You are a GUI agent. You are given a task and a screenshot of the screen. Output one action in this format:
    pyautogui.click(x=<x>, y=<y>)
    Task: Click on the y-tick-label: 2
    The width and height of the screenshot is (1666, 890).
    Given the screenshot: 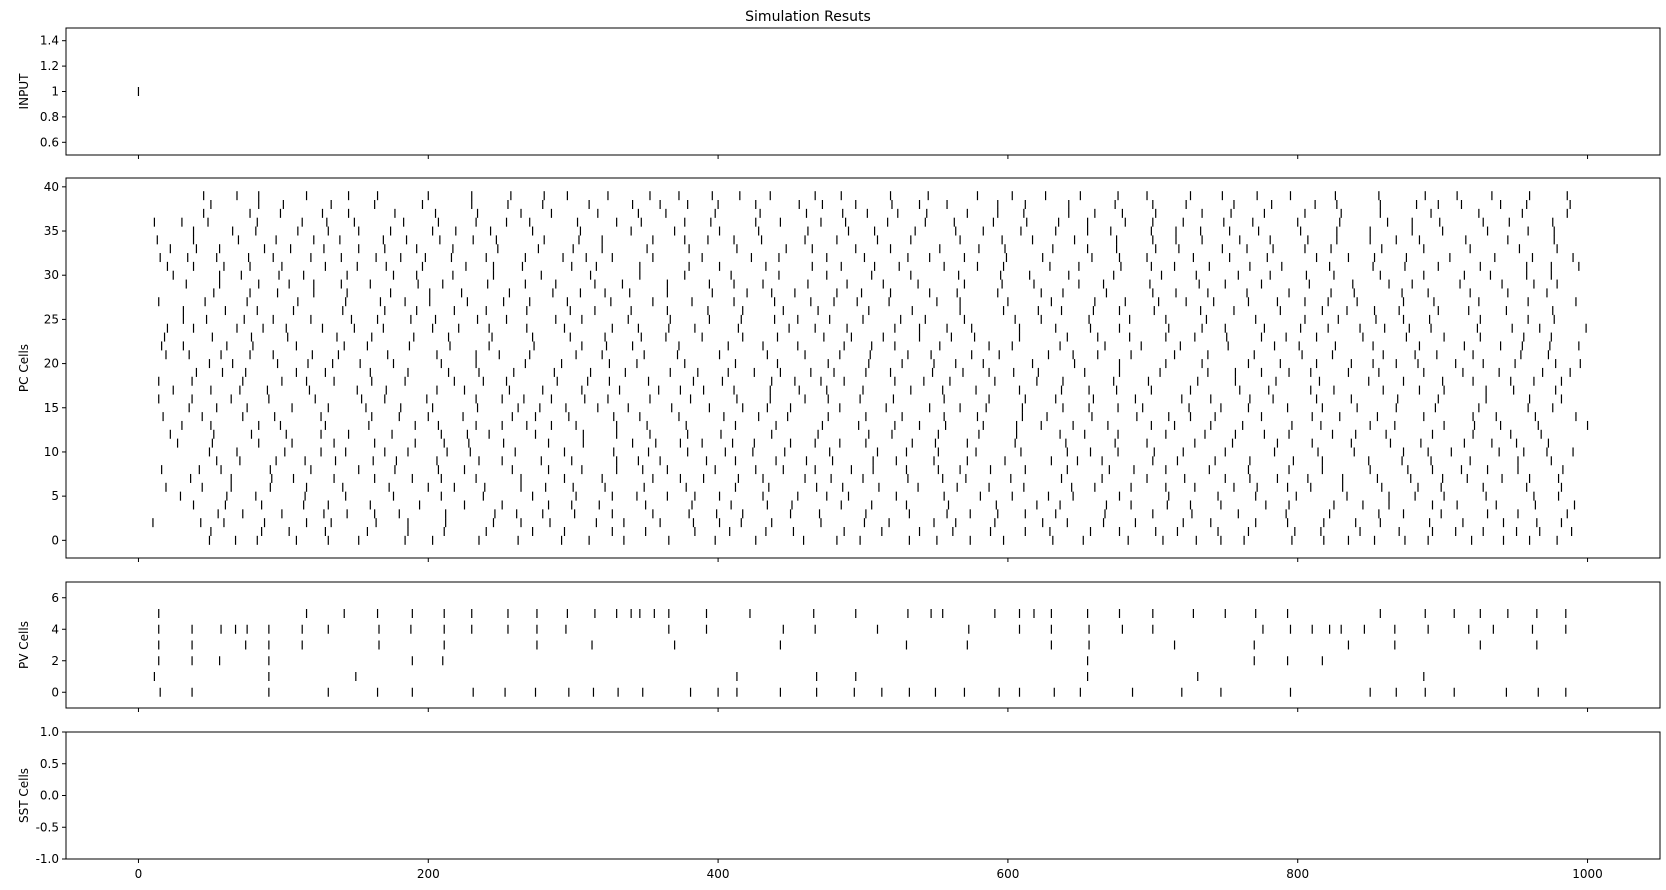 What is the action you would take?
    pyautogui.click(x=55, y=661)
    